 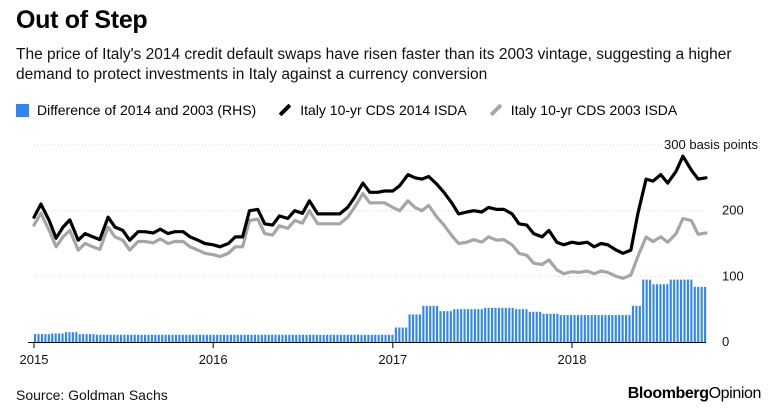 I want to click on bloomberg-opinion-logo: BloombergOpinion, so click(x=694, y=394).